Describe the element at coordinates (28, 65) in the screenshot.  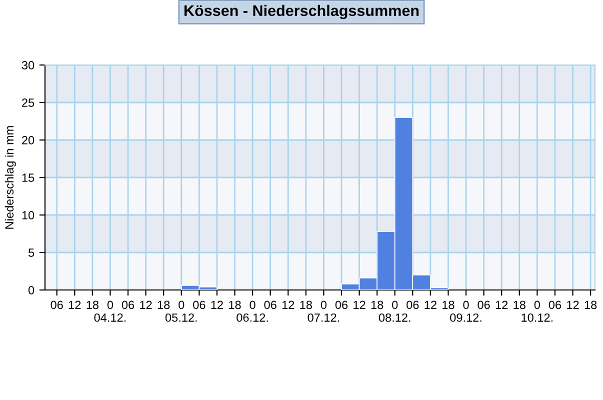
I see `y-tick-label: 30` at that location.